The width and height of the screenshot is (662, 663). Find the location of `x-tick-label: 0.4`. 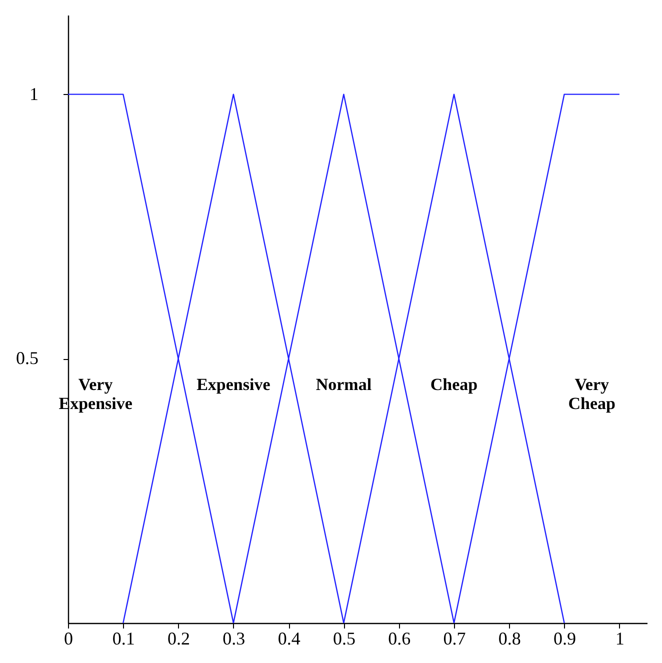

x-tick-label: 0.4 is located at coordinates (289, 638).